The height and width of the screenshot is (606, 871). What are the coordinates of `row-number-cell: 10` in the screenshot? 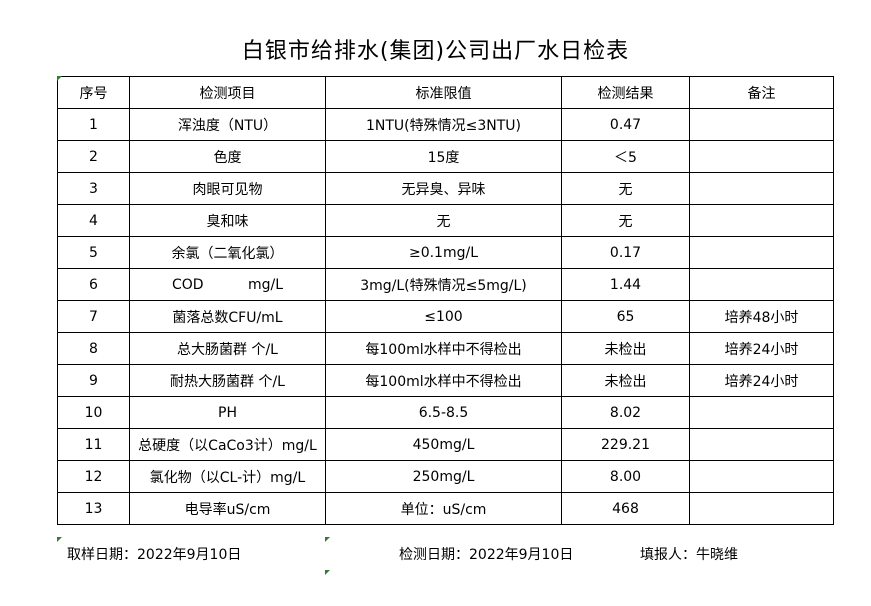 It's located at (93, 412).